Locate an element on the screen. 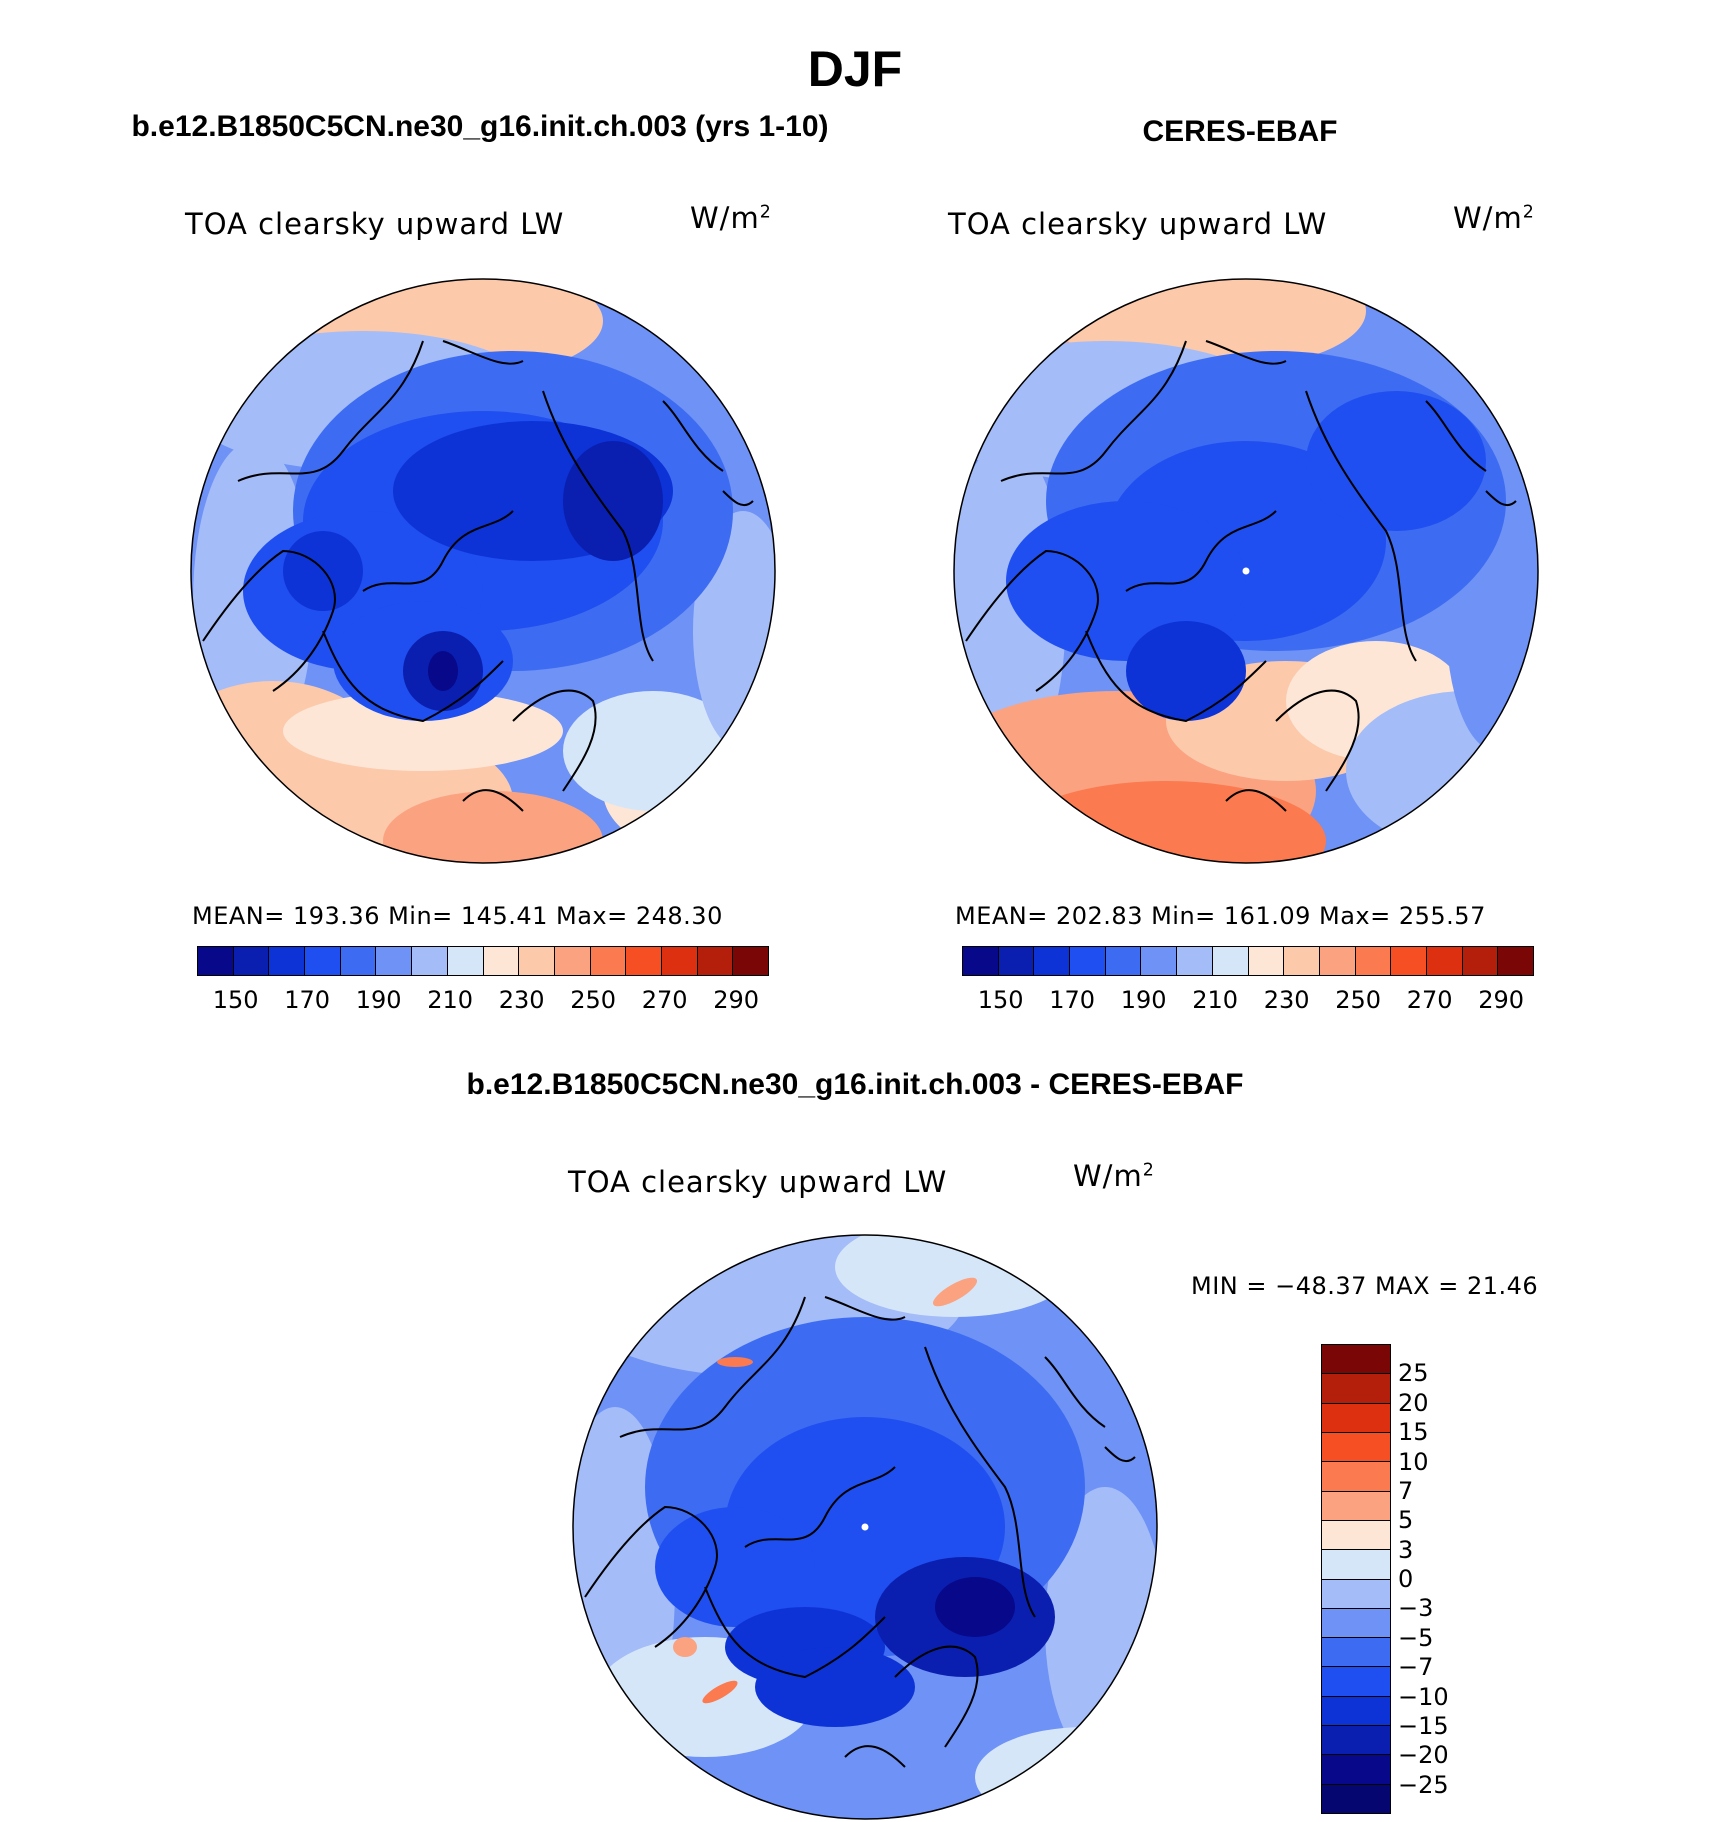  colorbar-tick-label: −7 is located at coordinates (1416, 1667).